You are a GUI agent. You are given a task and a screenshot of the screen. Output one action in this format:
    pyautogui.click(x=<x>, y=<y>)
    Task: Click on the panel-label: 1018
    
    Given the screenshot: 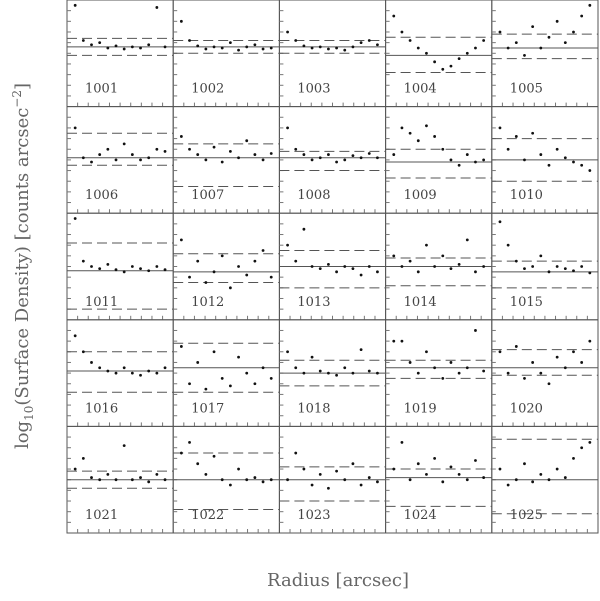 What is the action you would take?
    pyautogui.click(x=313, y=408)
    